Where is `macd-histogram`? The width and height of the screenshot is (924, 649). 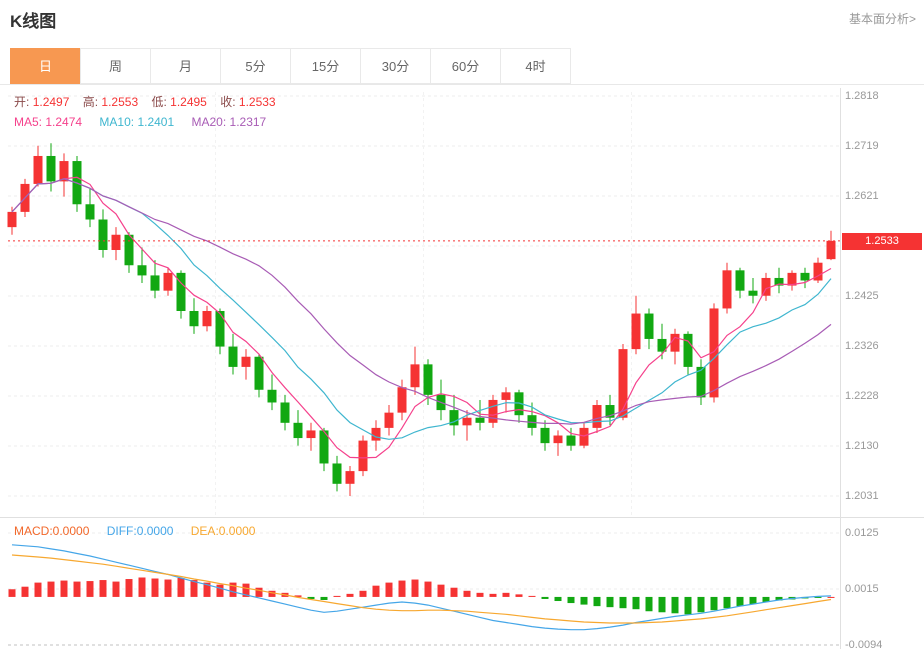
macd-histogram is located at coordinates (421, 596).